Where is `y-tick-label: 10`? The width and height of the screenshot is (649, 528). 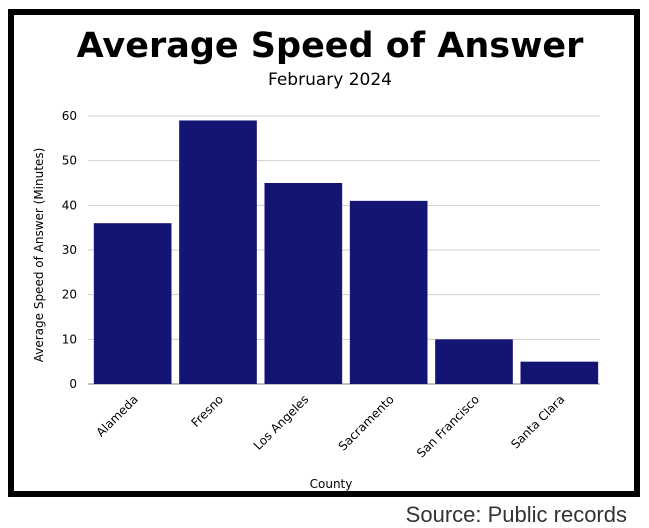 y-tick-label: 10 is located at coordinates (69, 339).